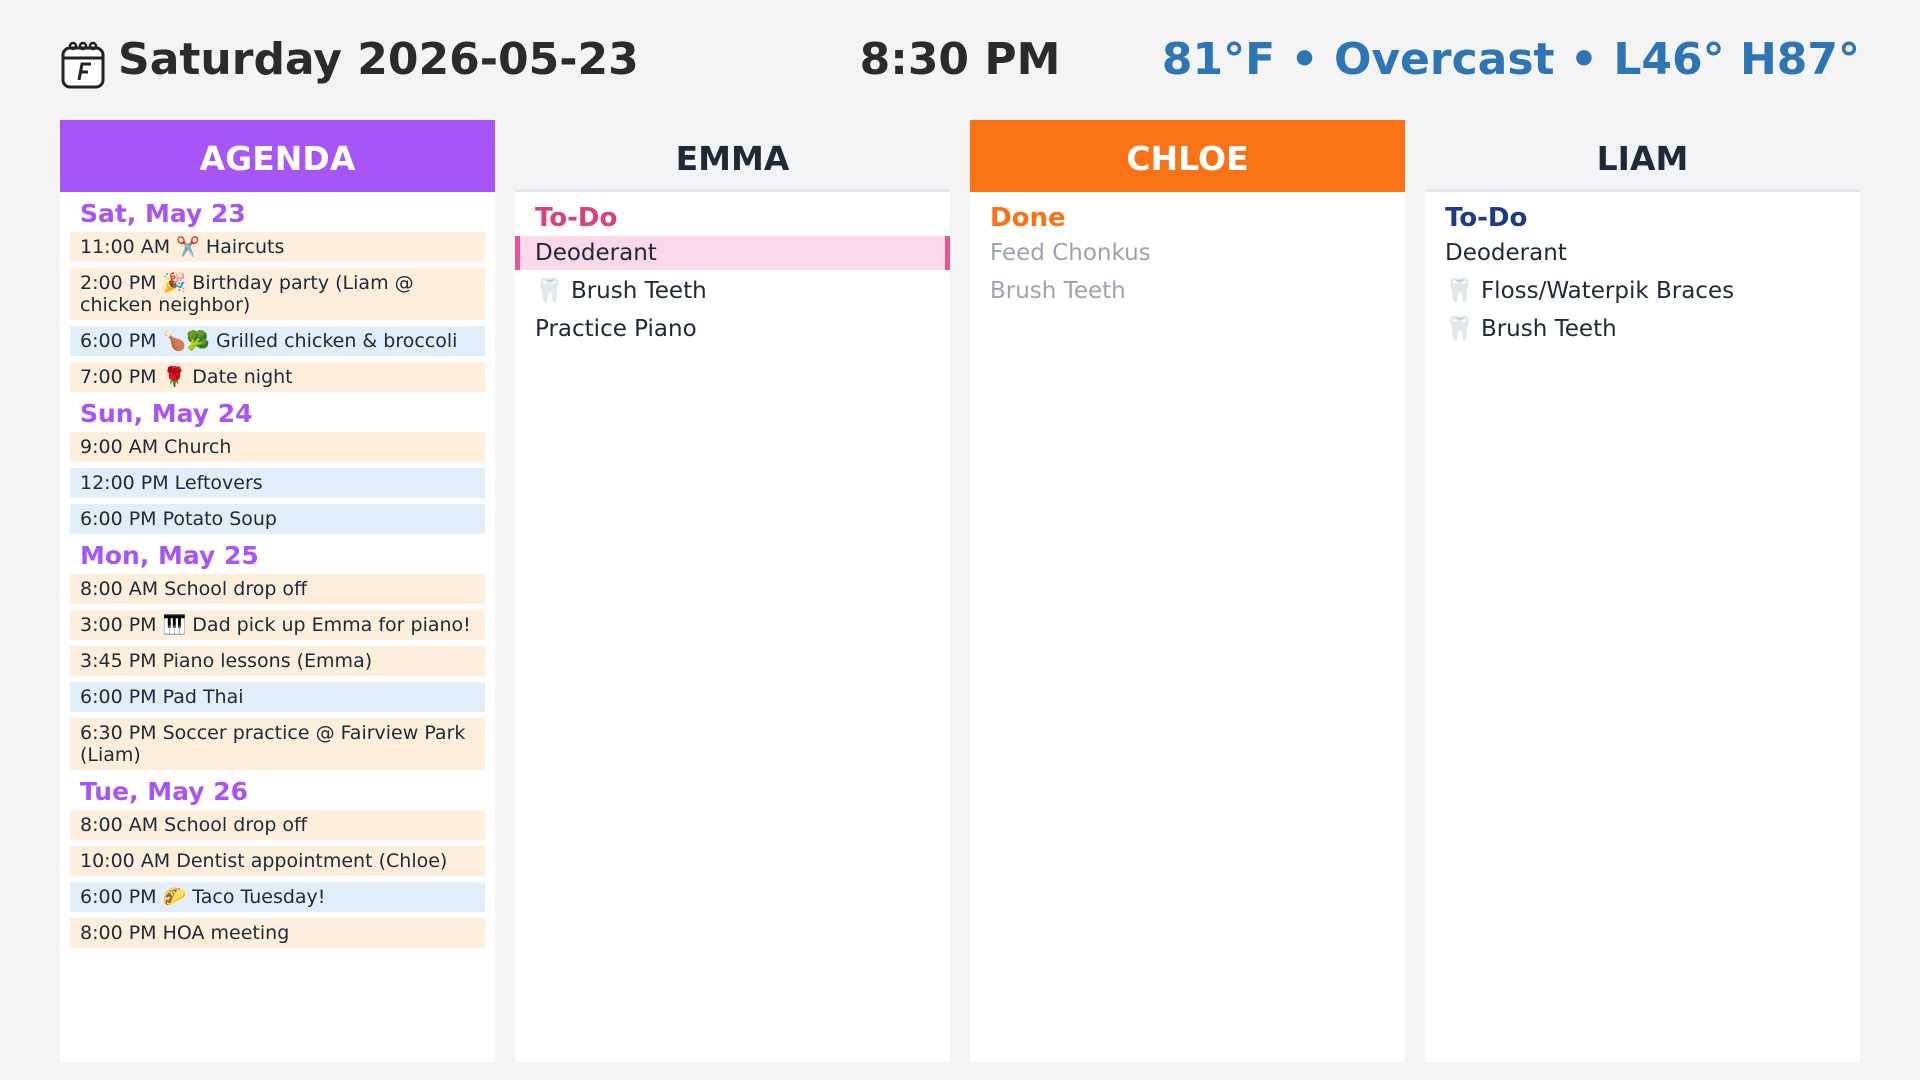  Describe the element at coordinates (277, 447) in the screenshot. I see `event: 9:00 AM Church` at that location.